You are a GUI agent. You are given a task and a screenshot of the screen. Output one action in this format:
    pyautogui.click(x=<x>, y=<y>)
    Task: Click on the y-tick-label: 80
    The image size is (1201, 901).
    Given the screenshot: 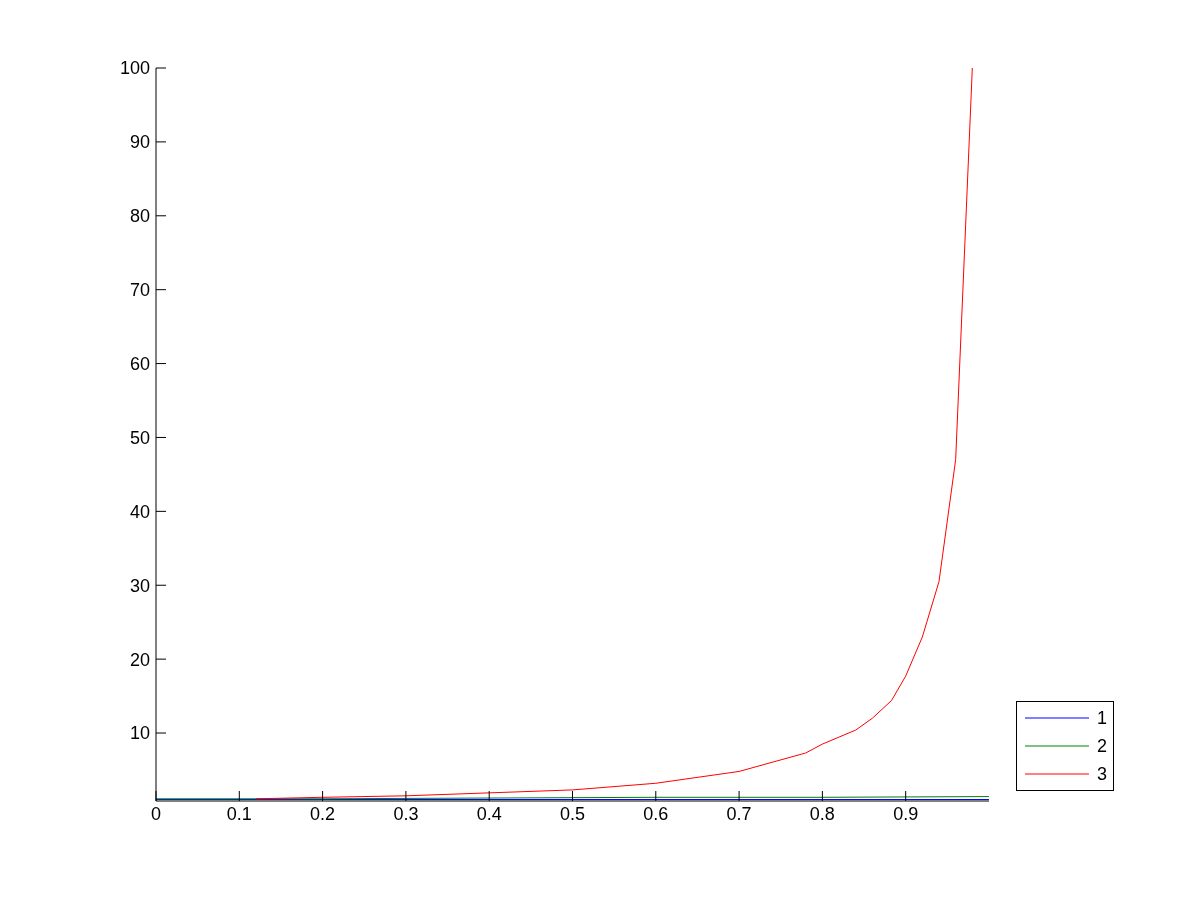 What is the action you would take?
    pyautogui.click(x=139, y=216)
    